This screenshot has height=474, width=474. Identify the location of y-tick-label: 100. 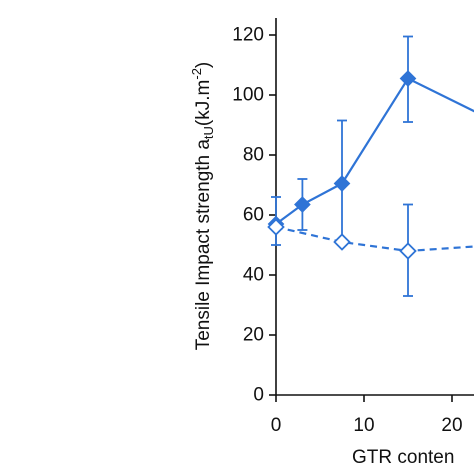
(248, 95).